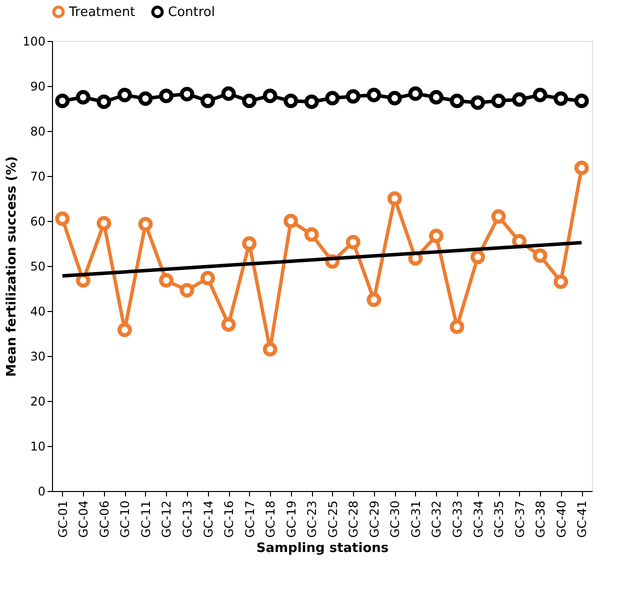 This screenshot has width=644, height=605. What do you see at coordinates (42, 491) in the screenshot?
I see `y-tick-label: 0` at bounding box center [42, 491].